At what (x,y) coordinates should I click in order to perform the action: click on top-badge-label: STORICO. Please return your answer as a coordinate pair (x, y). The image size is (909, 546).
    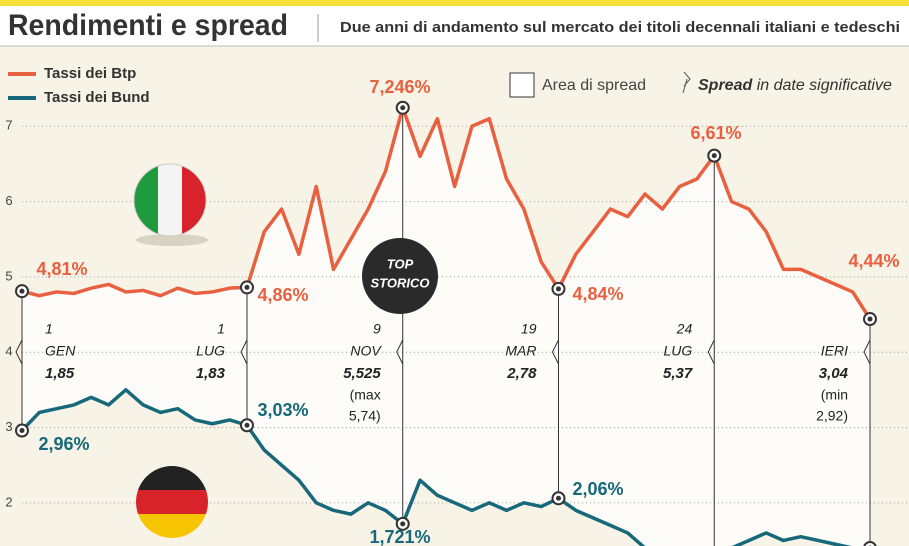
    Looking at the image, I should click on (400, 282).